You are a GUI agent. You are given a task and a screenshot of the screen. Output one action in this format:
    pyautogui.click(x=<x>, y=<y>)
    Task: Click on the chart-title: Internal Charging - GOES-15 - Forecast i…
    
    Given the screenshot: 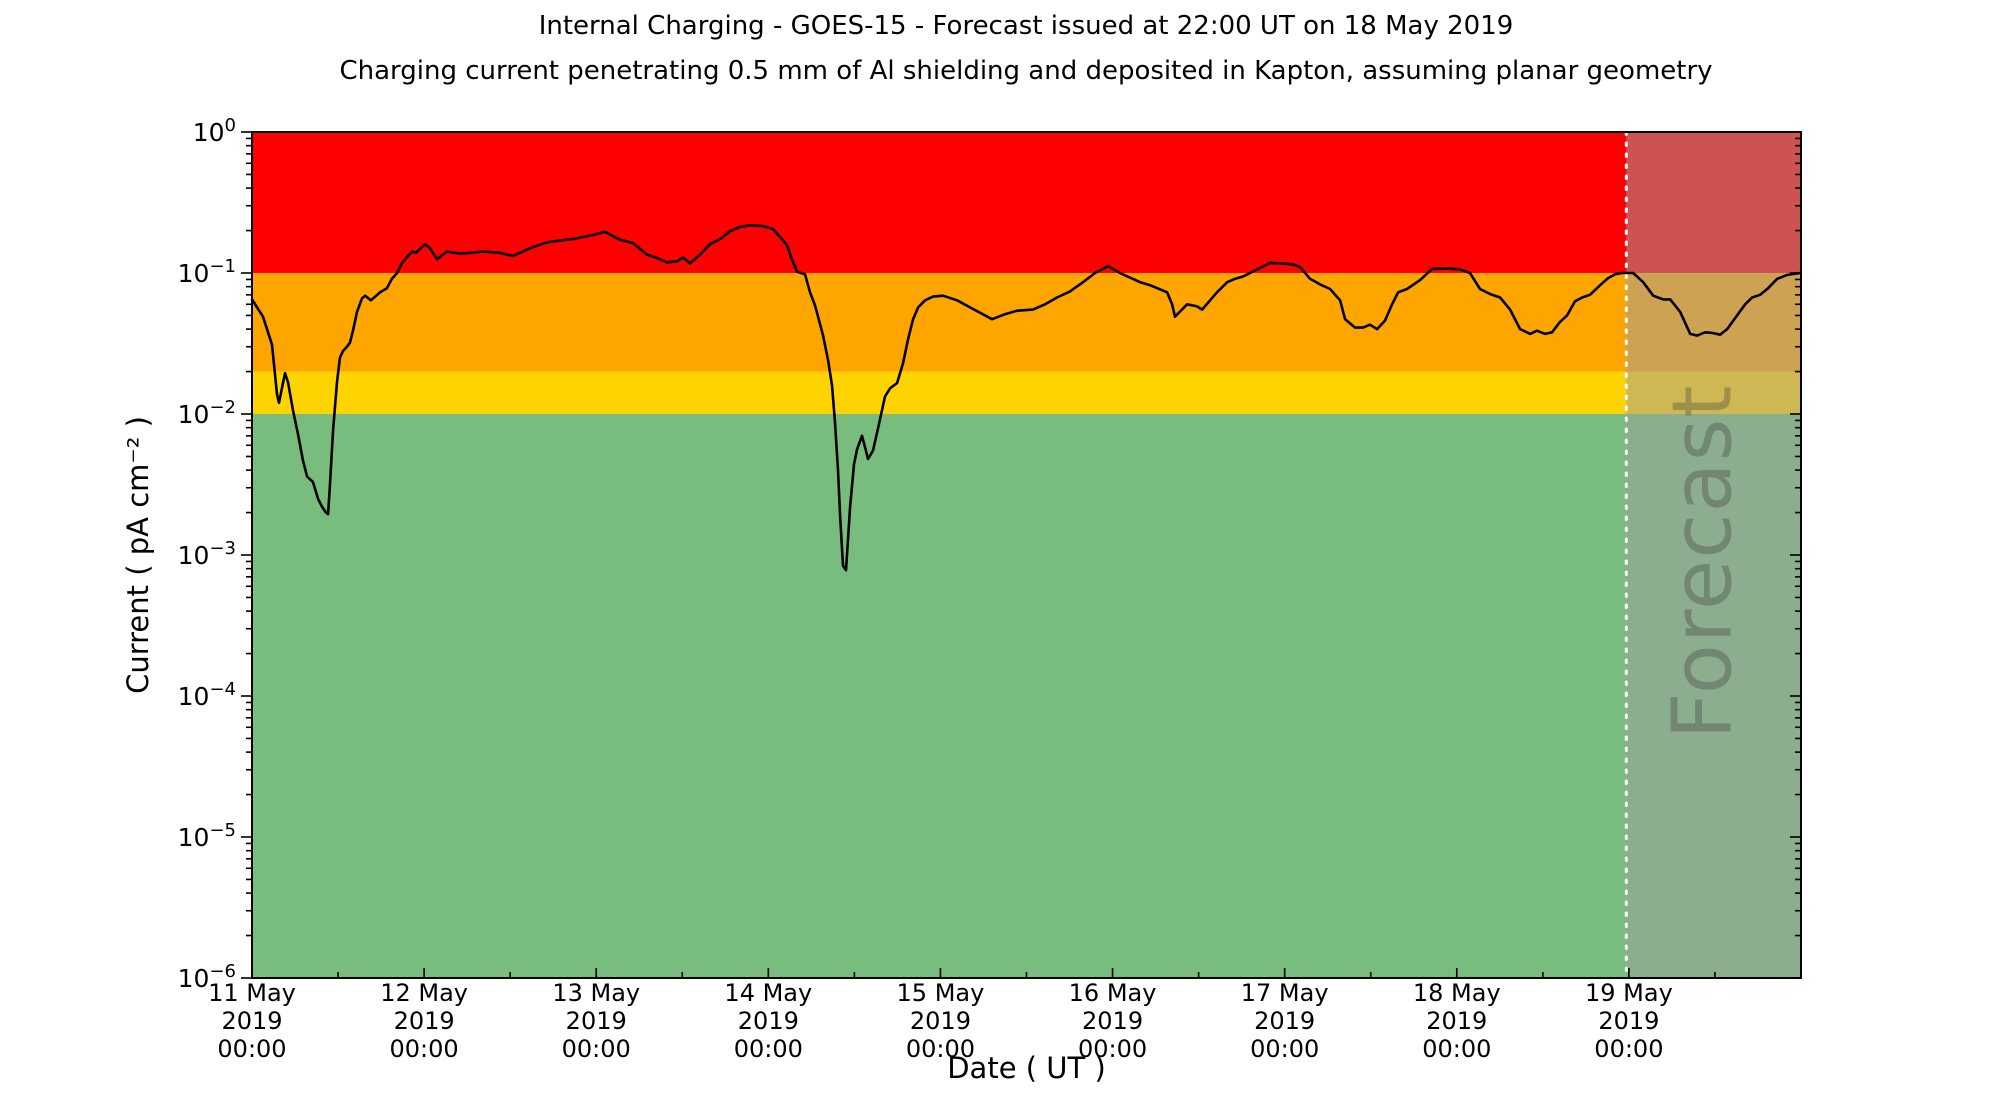 What is the action you would take?
    pyautogui.click(x=1026, y=26)
    